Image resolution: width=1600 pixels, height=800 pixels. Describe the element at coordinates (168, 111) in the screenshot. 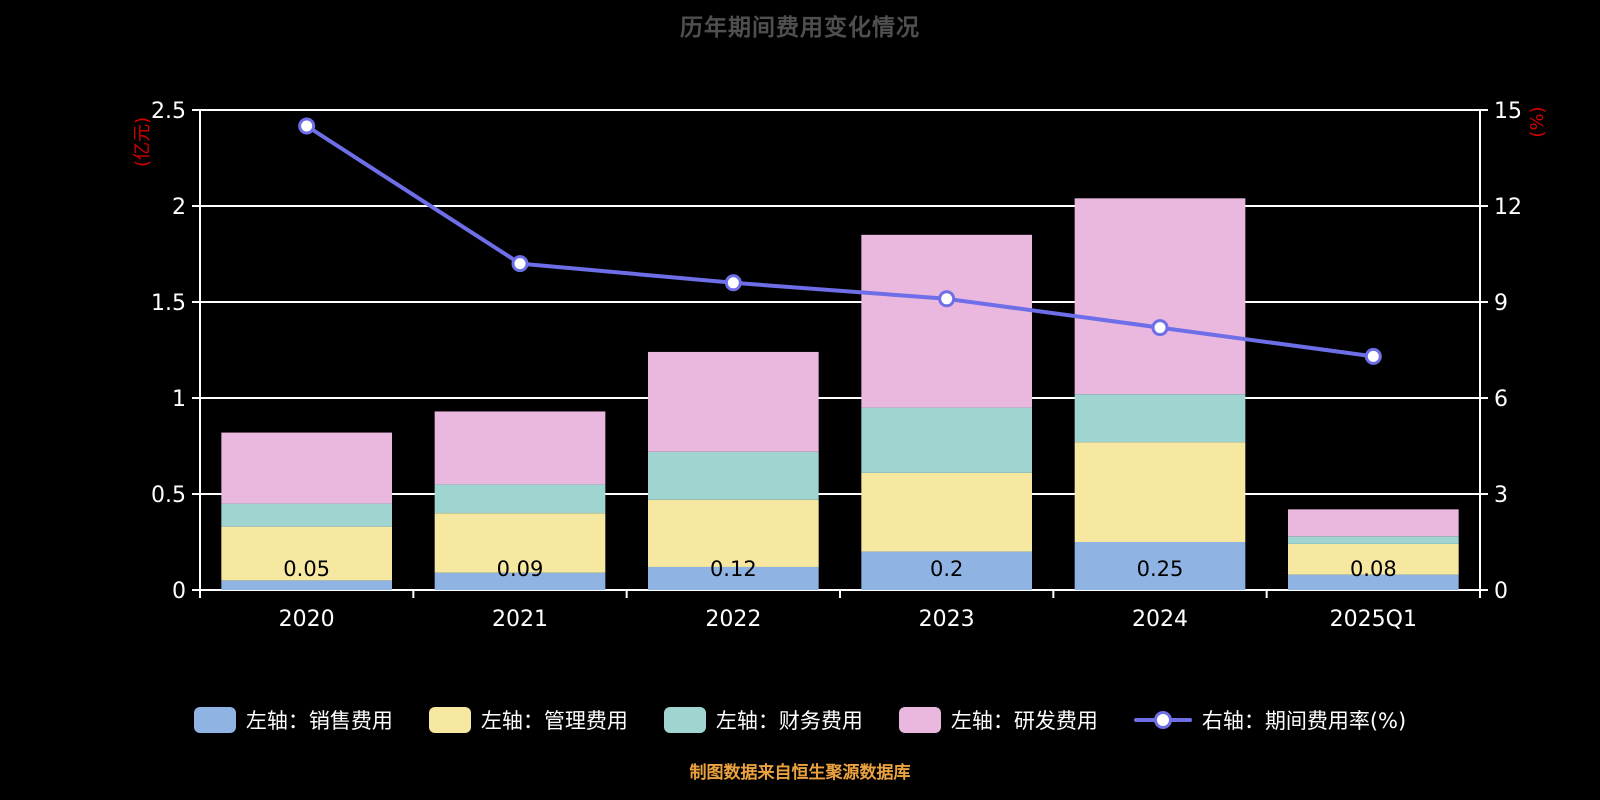

I see `left-axis-tick-label: 2.5` at that location.